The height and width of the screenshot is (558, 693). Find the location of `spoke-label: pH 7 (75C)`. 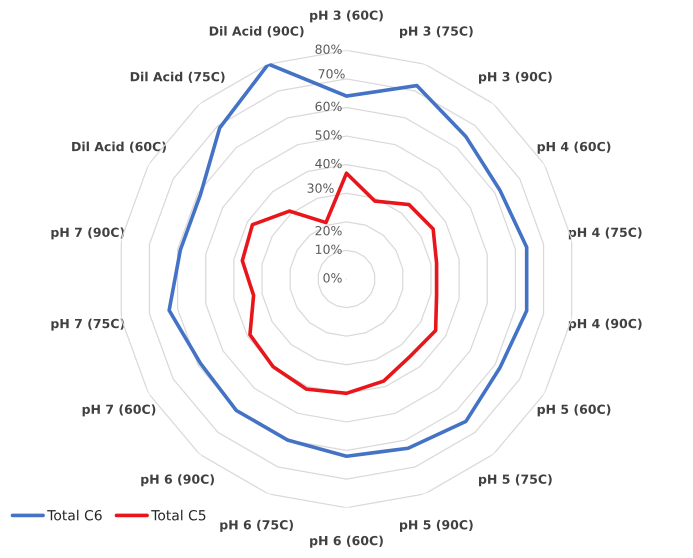

spoke-label: pH 7 (75C) is located at coordinates (87, 324).